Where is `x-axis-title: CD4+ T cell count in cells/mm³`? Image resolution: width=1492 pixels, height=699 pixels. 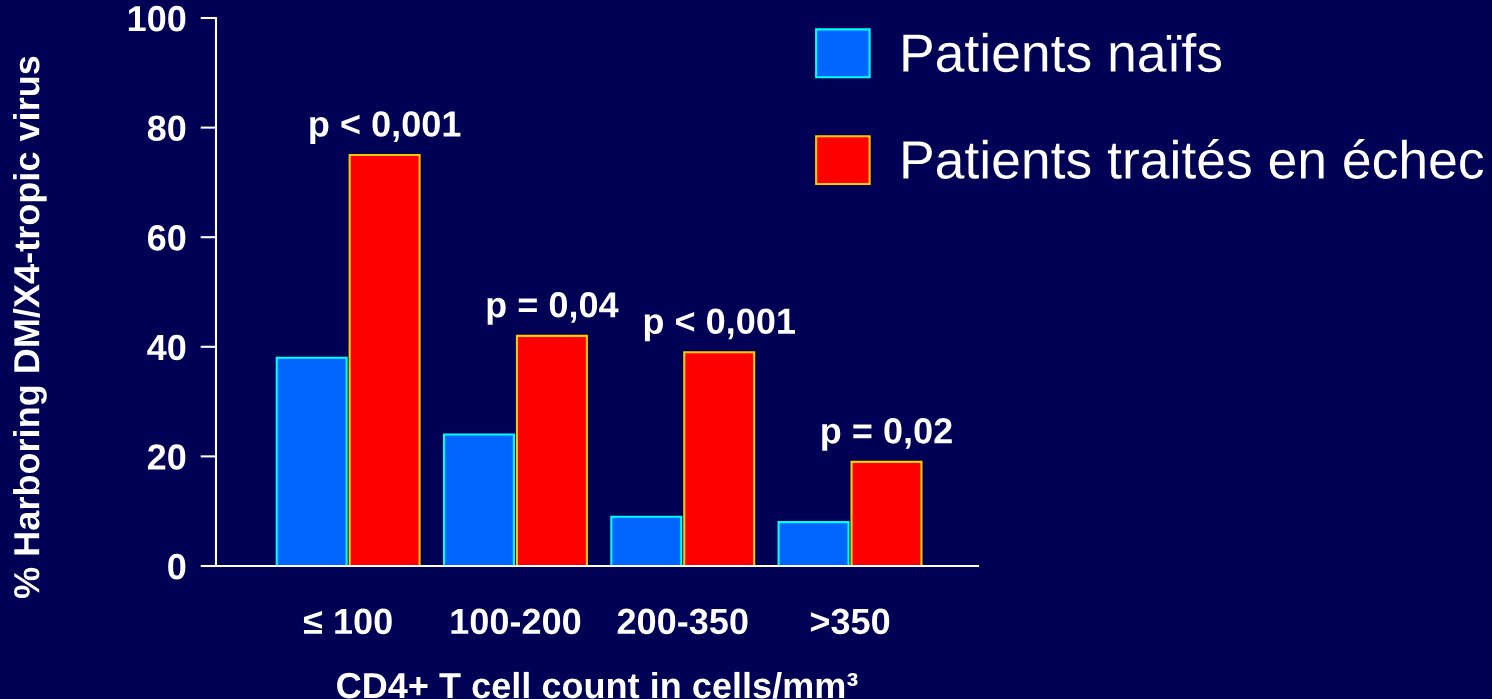 x-axis-title: CD4+ T cell count in cells/mm³ is located at coordinates (597, 685).